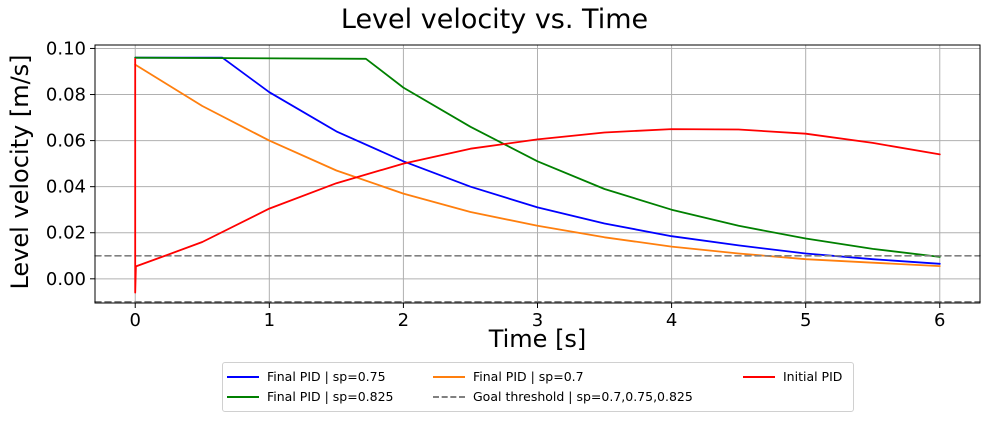 The height and width of the screenshot is (421, 989). What do you see at coordinates (537, 339) in the screenshot?
I see `x-axis-label: Time [s]` at bounding box center [537, 339].